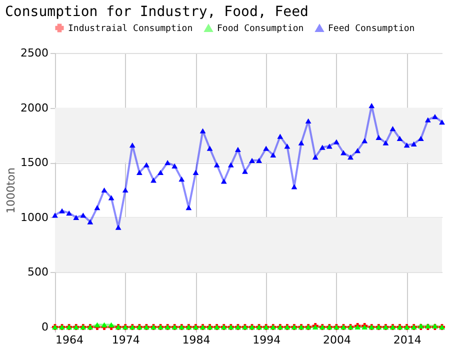  I want to click on legend-label: Feed Consumption, so click(371, 29).